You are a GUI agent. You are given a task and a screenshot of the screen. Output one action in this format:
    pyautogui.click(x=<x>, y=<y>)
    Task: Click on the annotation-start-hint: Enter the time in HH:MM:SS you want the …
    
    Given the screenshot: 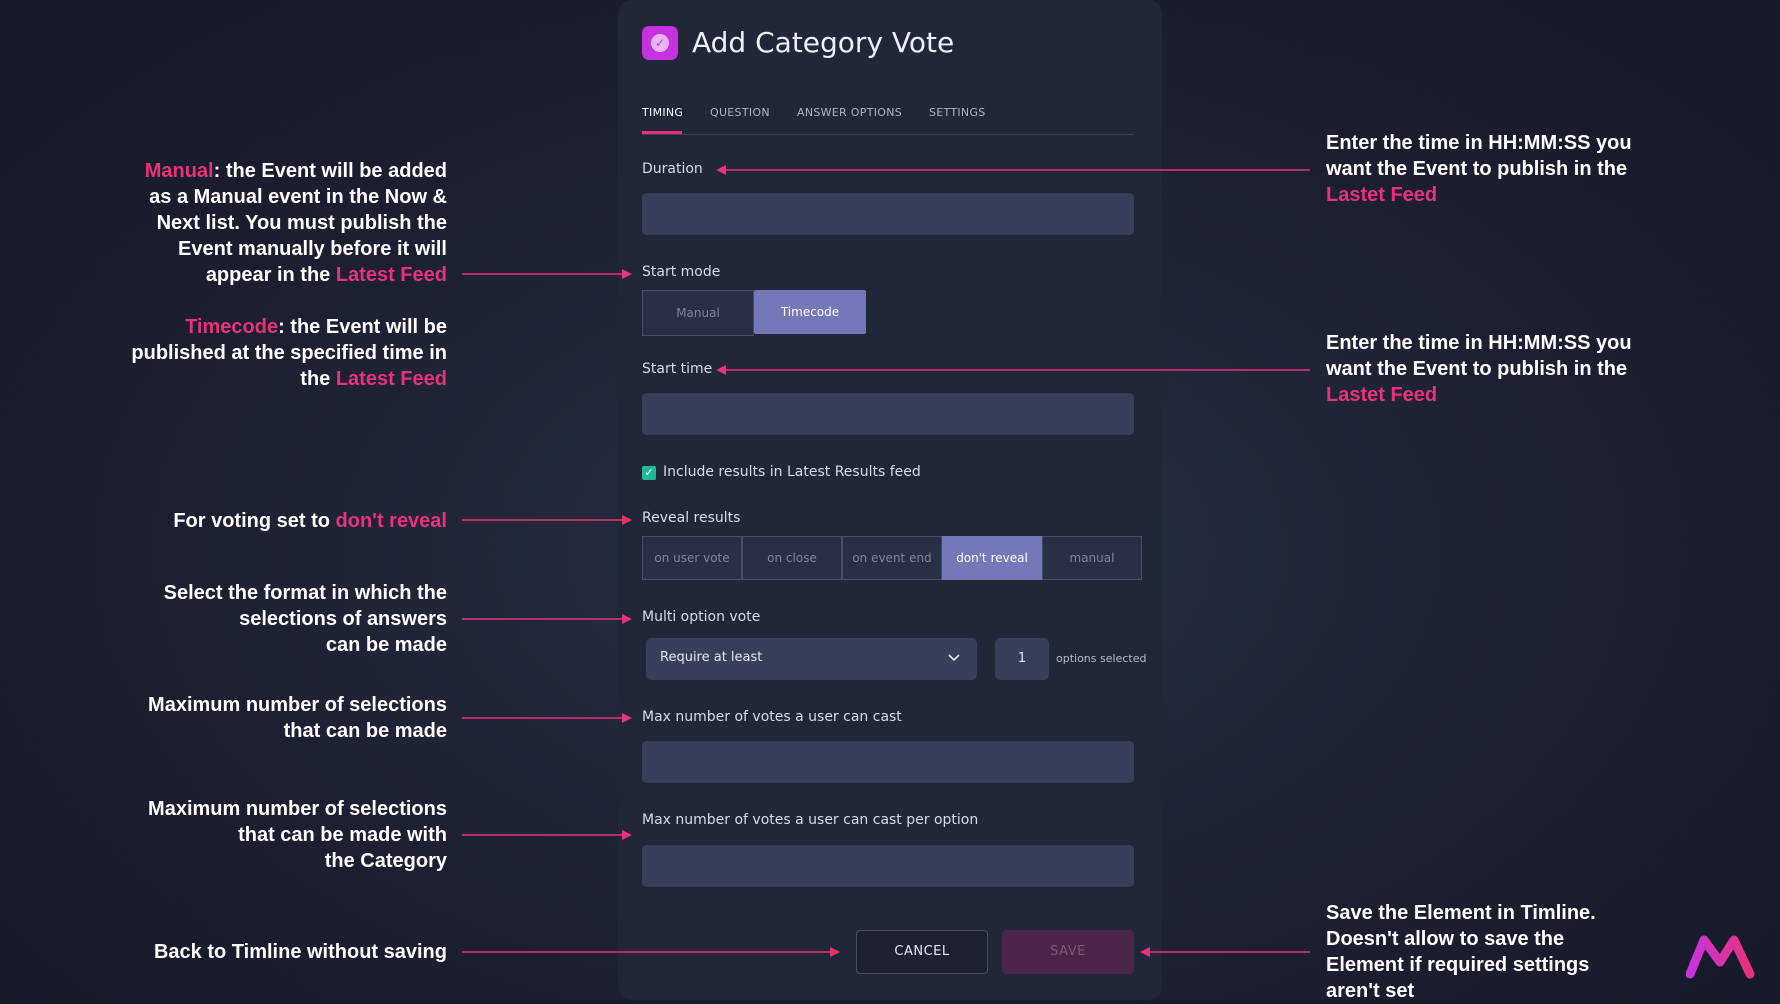 What is the action you would take?
    pyautogui.click(x=1479, y=369)
    